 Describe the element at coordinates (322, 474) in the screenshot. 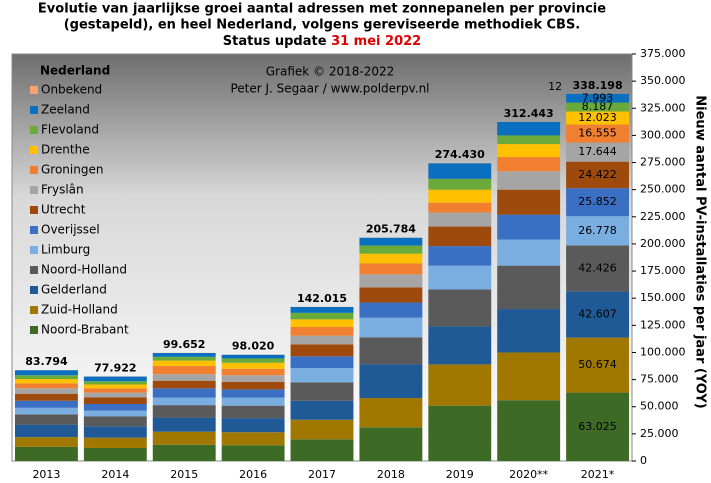

I see `x-tick-label: 2017` at that location.